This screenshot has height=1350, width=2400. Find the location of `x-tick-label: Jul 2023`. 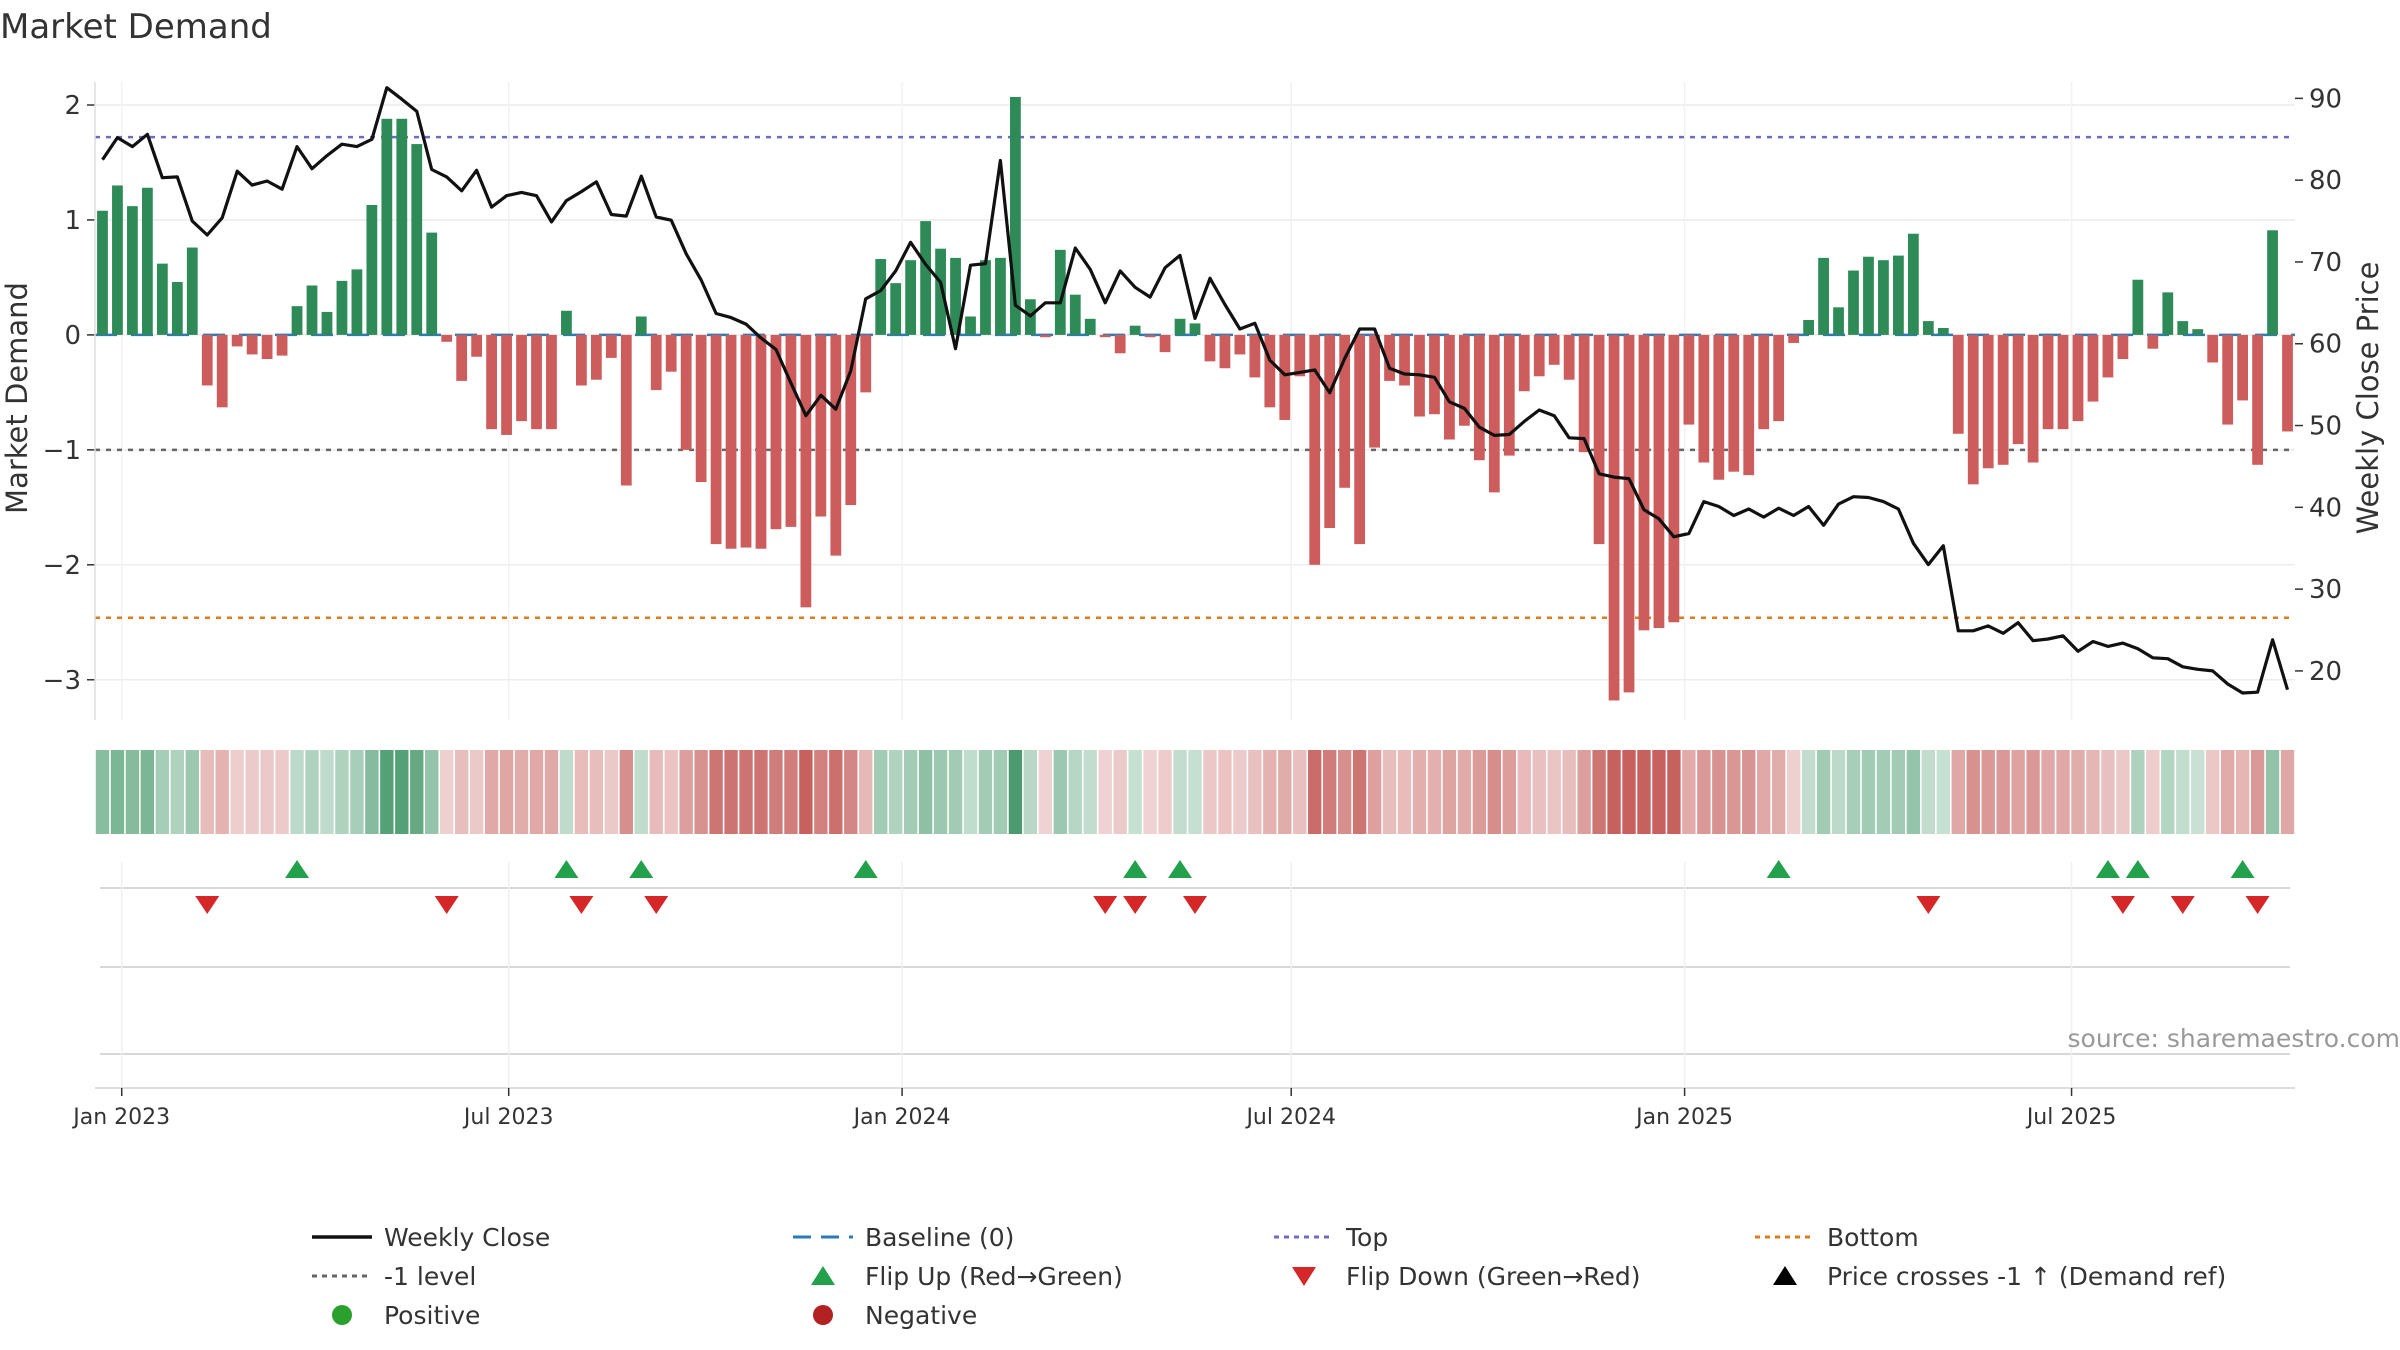

x-tick-label: Jul 2023 is located at coordinates (508, 1117).